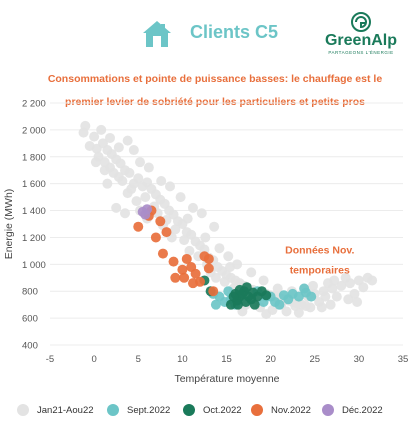 The width and height of the screenshot is (419, 430). What do you see at coordinates (319, 251) in the screenshot?
I see `annotation-text: Données Nov.` at bounding box center [319, 251].